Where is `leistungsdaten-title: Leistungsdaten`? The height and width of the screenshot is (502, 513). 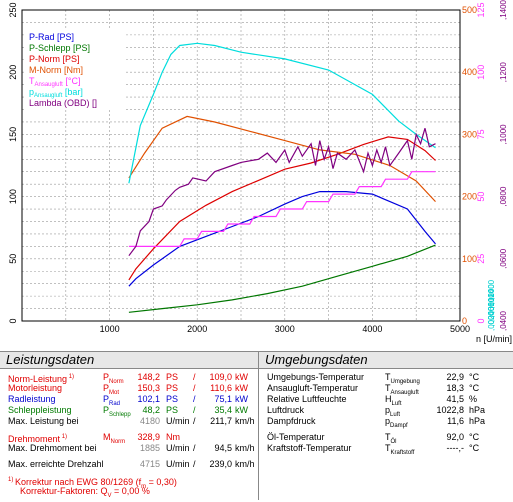
leistungsdaten-title: Leistungsdaten is located at coordinates (129, 360).